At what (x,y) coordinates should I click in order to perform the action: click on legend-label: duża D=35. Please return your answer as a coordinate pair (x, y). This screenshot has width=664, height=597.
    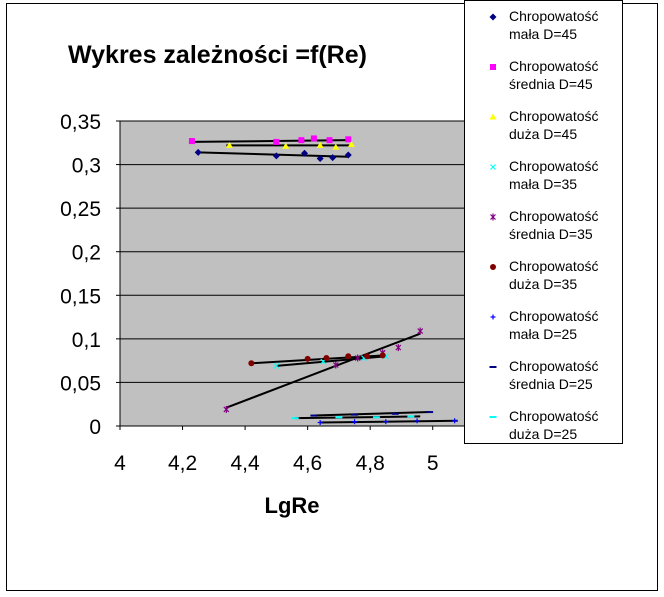
    Looking at the image, I should click on (543, 284).